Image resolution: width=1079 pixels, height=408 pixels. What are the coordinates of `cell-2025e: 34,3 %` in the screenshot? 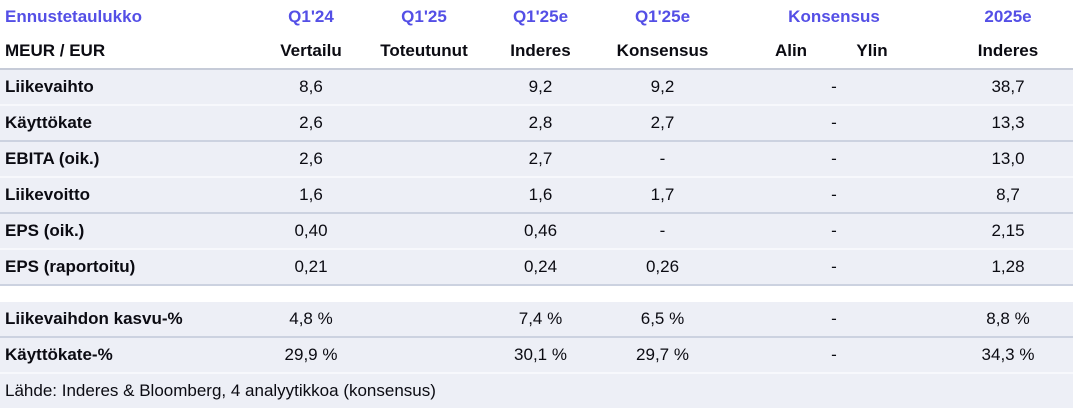 It's located at (1008, 354).